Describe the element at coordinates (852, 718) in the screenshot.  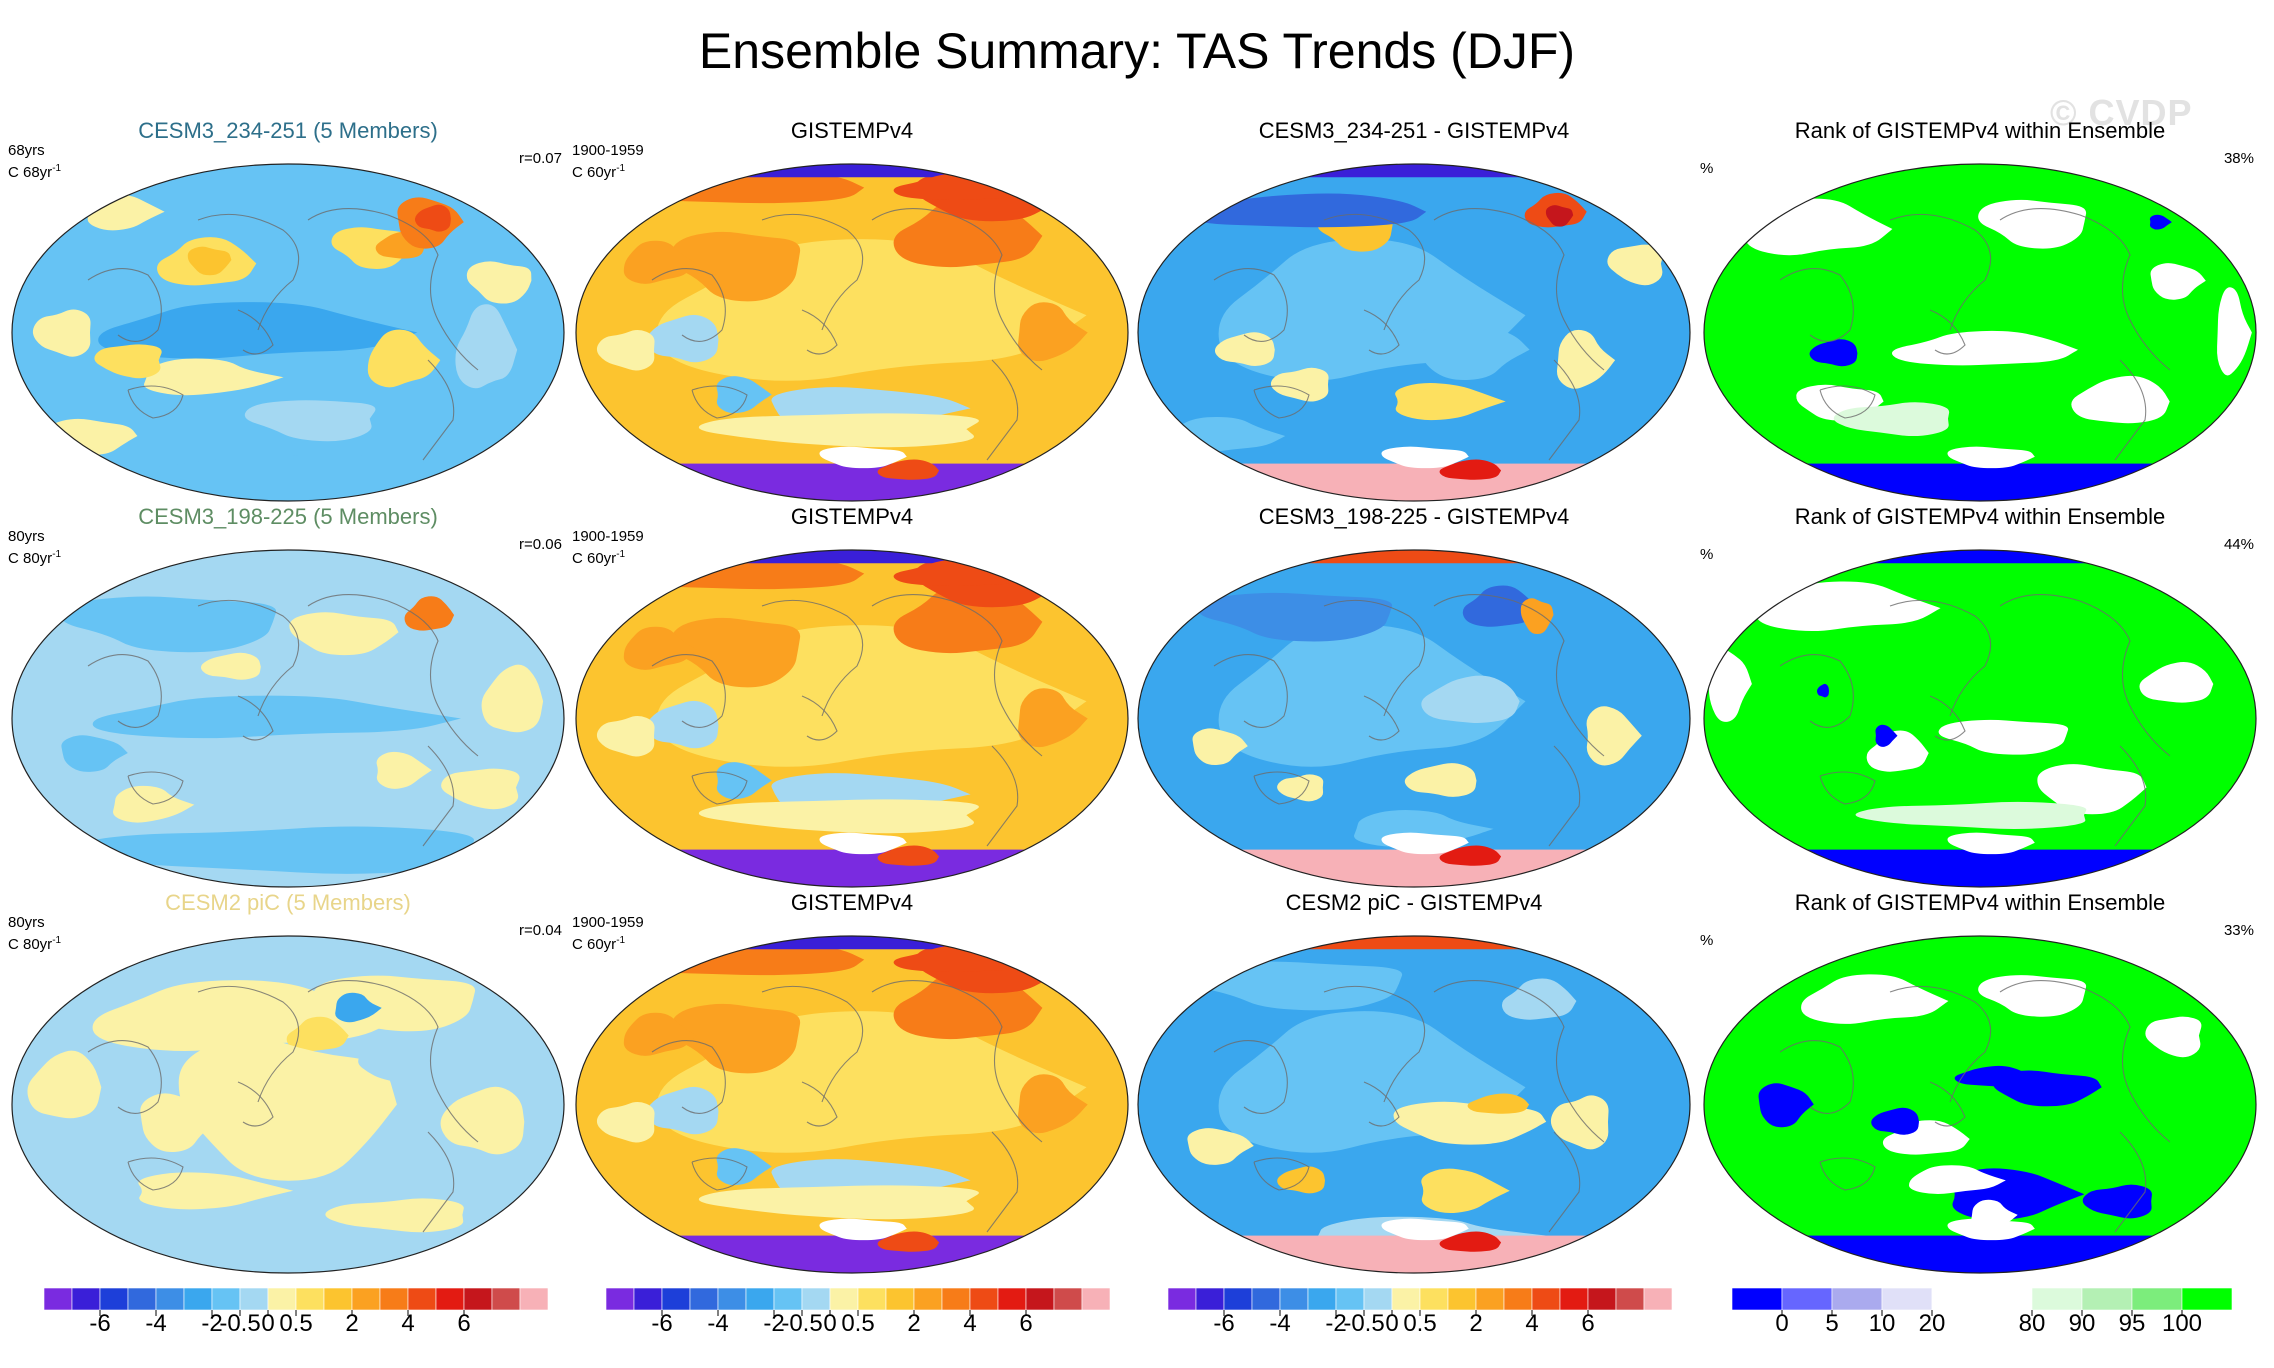
I see `map-obs` at that location.